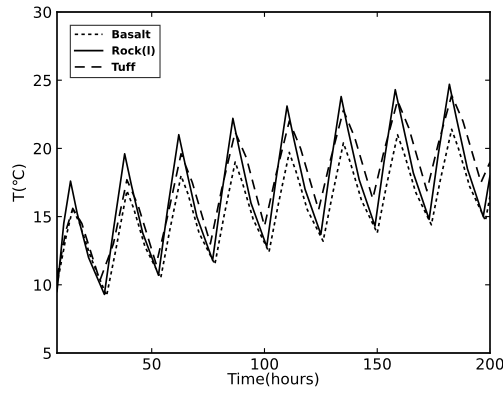  Describe the element at coordinates (42, 217) in the screenshot. I see `y-tick-label: 15` at that location.